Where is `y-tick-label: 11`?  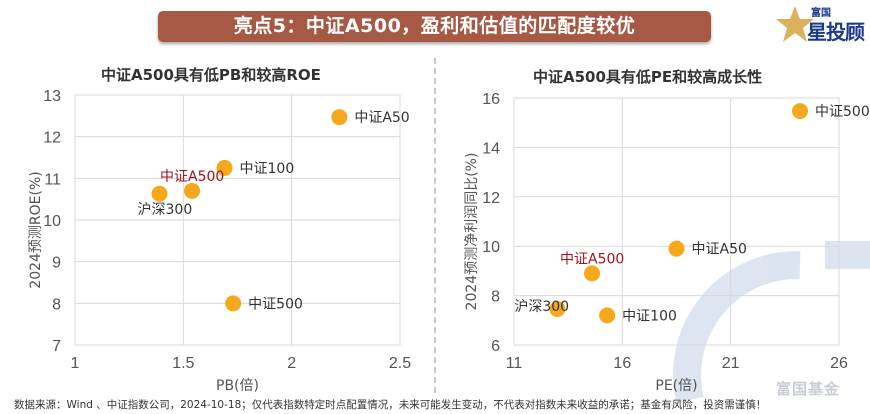 y-tick-label: 11 is located at coordinates (52, 179).